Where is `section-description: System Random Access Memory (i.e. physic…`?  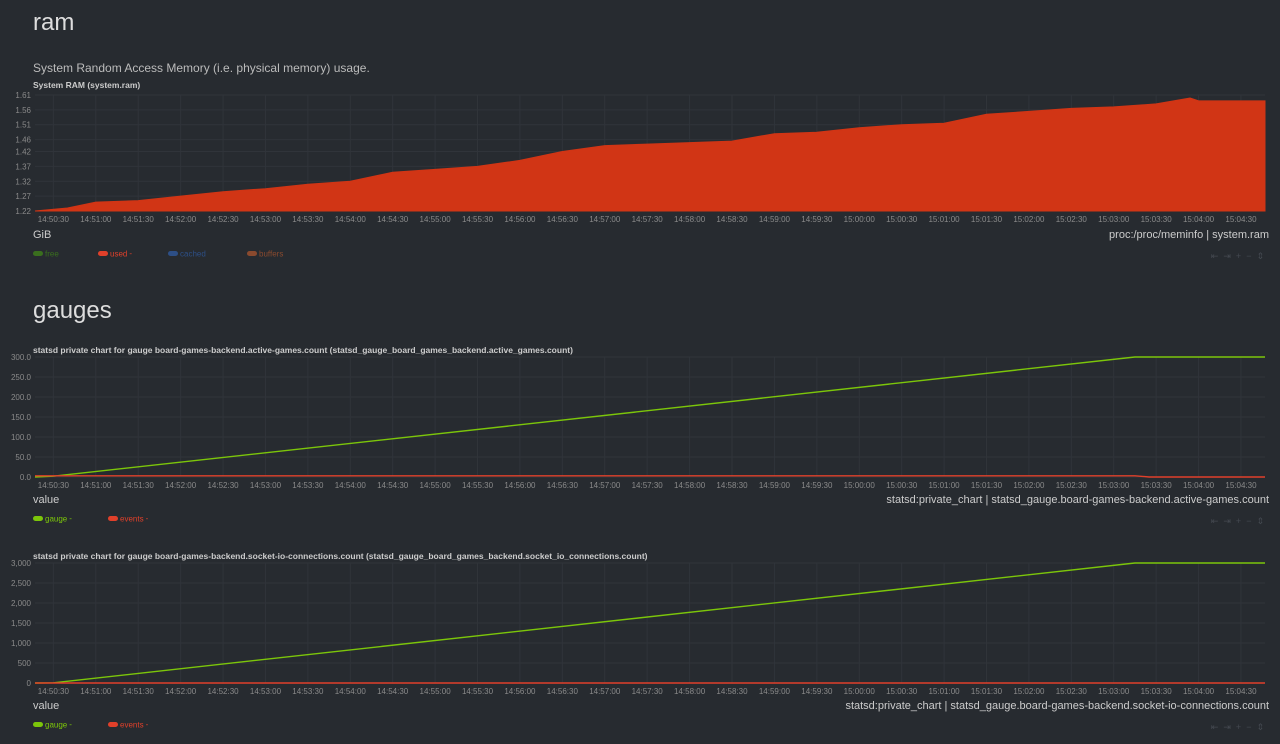
section-description: System Random Access Memory (i.e. physic… is located at coordinates (201, 68).